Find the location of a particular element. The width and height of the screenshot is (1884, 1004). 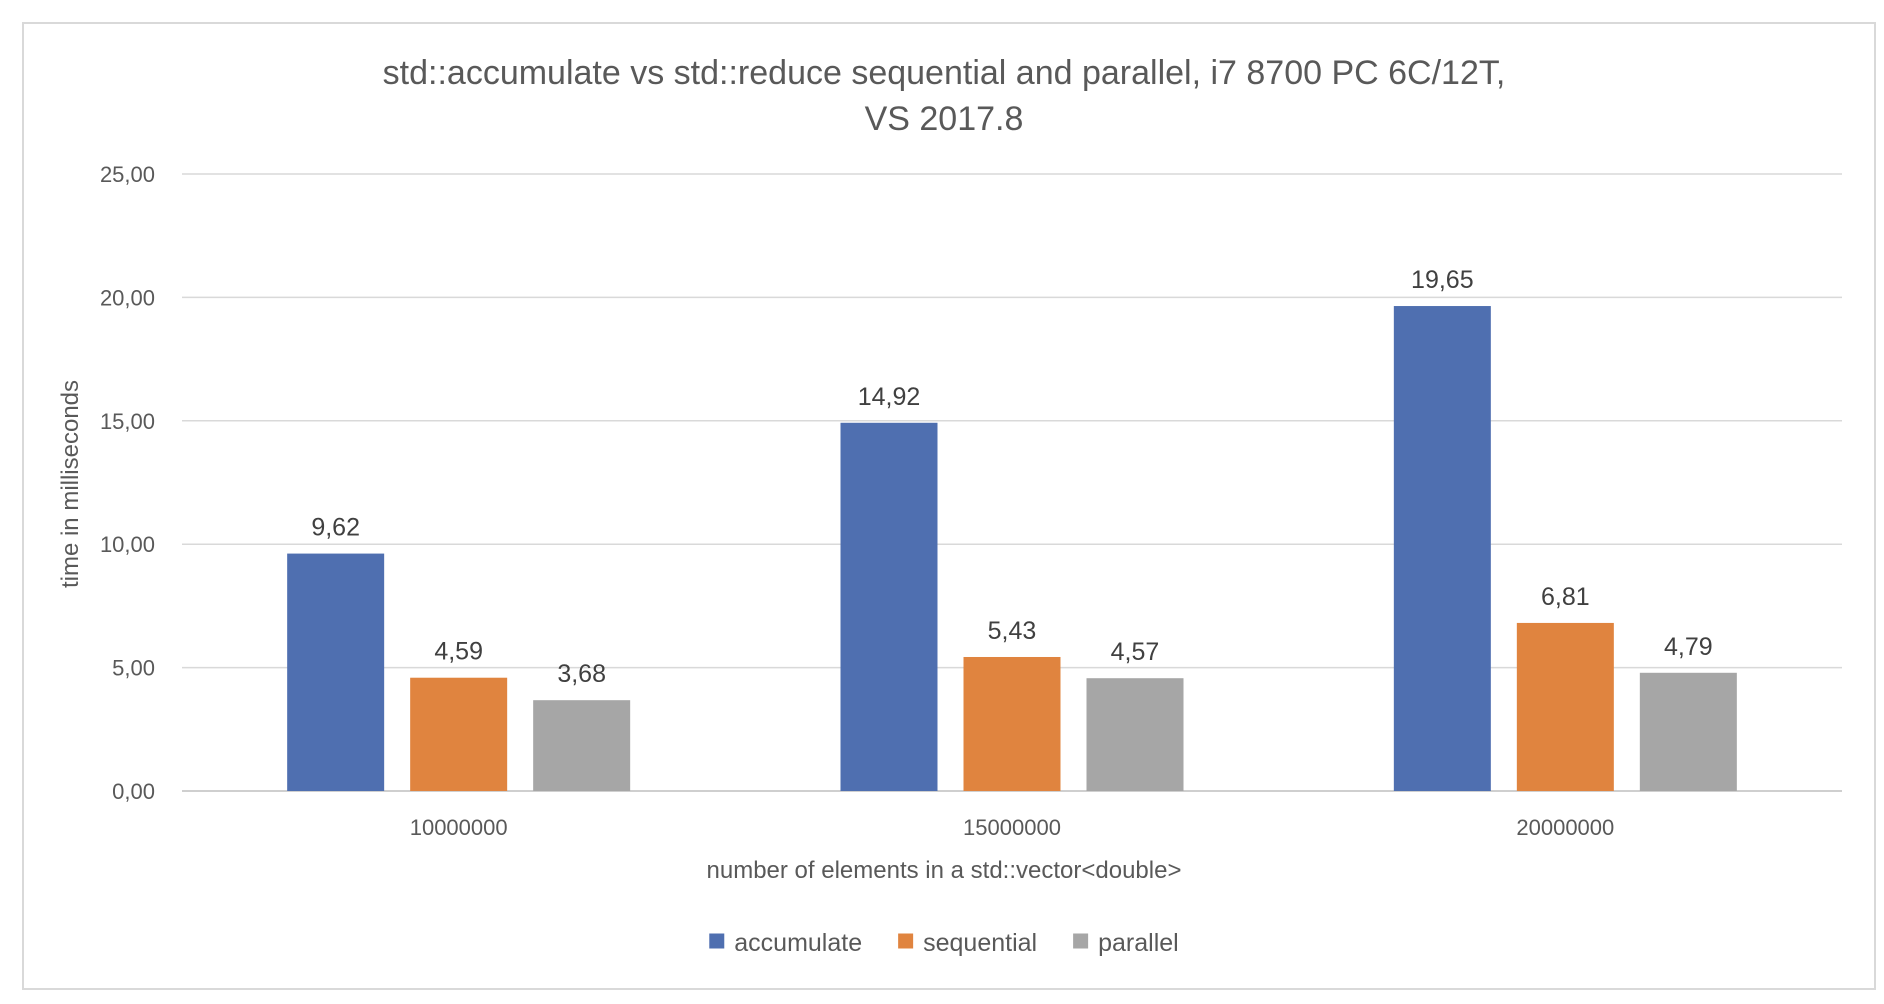

data-label-sequential-15000000: 5,43 is located at coordinates (1012, 631).